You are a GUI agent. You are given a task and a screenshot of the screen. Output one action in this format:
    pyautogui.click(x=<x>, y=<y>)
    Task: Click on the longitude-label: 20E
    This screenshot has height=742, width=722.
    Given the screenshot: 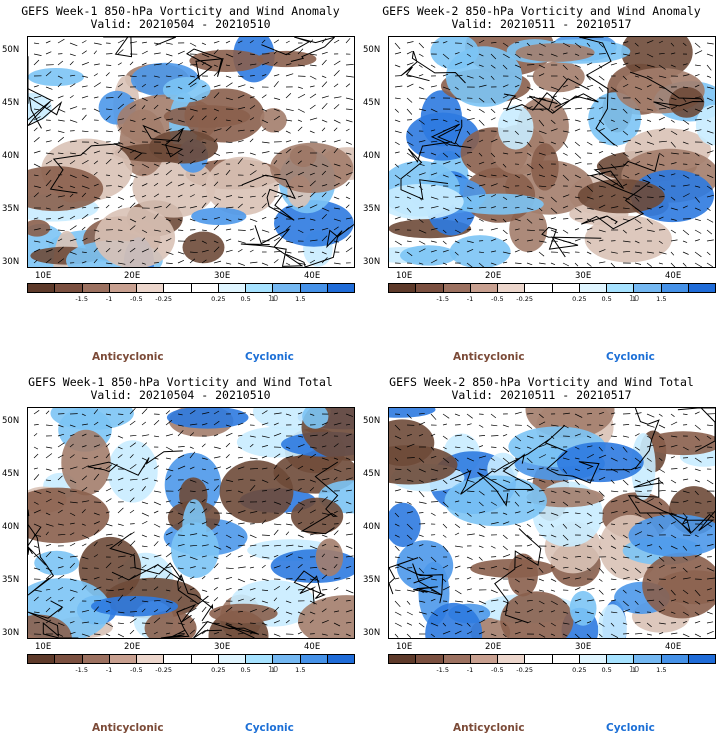 What is the action you would take?
    pyautogui.click(x=132, y=276)
    